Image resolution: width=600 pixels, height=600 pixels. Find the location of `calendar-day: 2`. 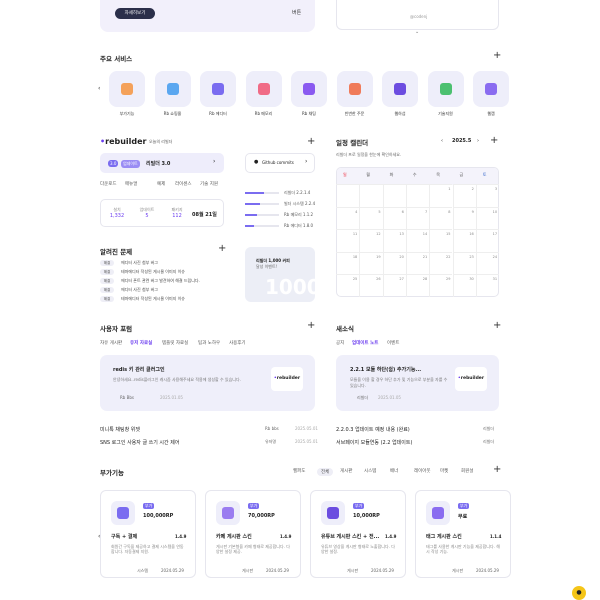

calendar-day: 2 is located at coordinates (464, 195).